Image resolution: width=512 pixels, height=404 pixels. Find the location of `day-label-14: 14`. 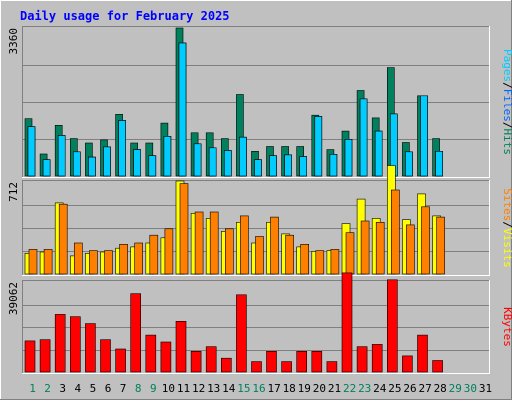

day-label-14: 14 is located at coordinates (229, 388).